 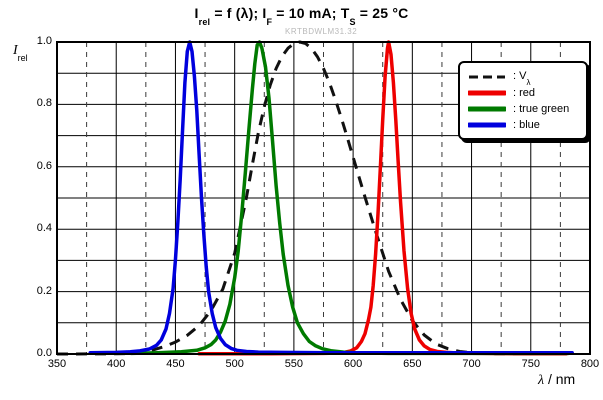 I want to click on legend-label-v-lambda: : Vλ, so click(x=522, y=78).